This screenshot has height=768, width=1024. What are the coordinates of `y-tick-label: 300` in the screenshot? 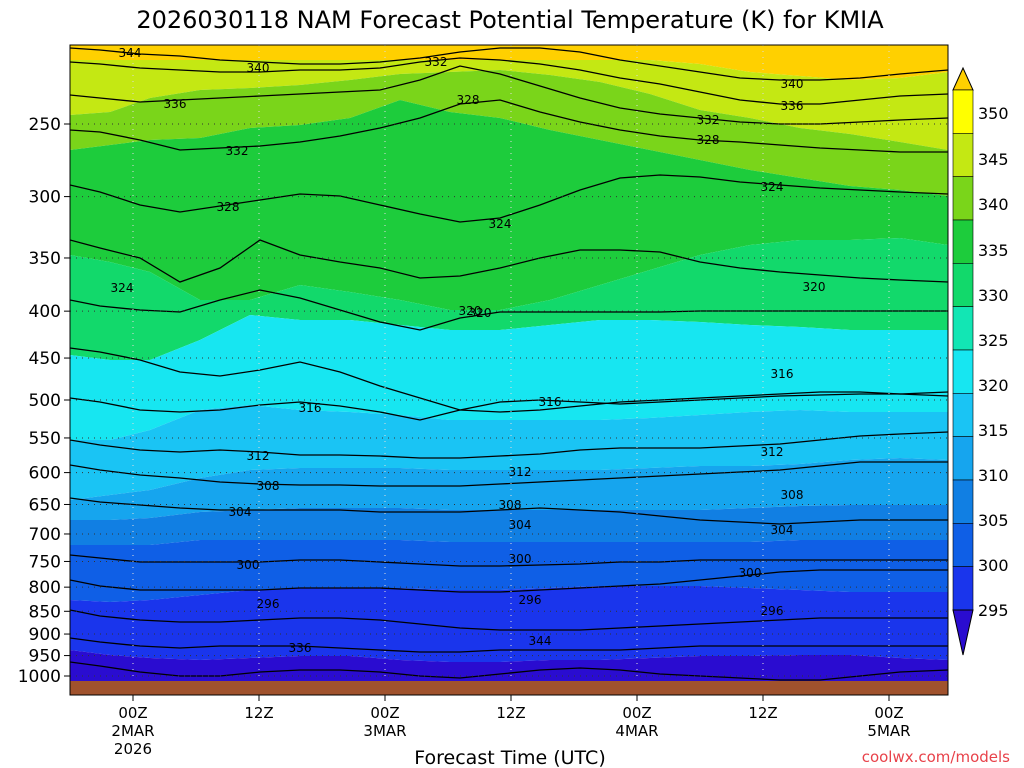 It's located at (45, 198).